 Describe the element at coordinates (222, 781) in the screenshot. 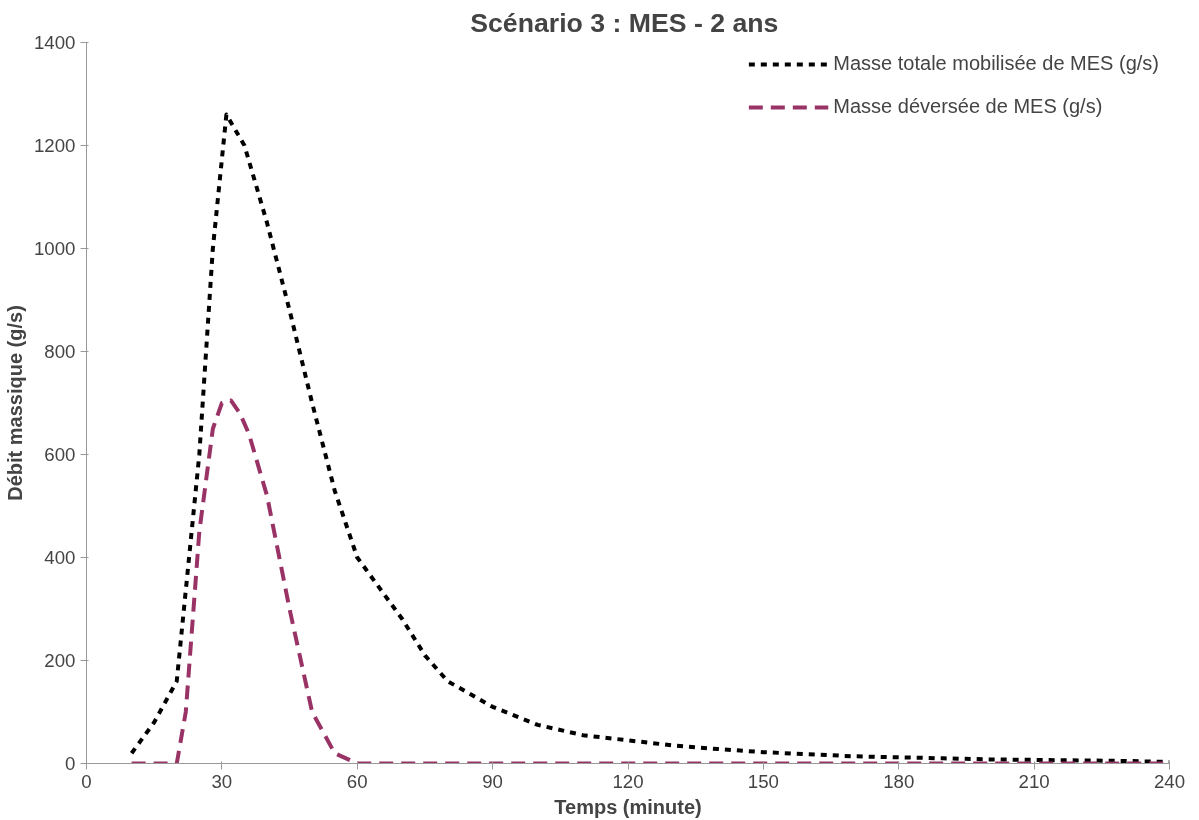

I see `x-tick-label: 30` at that location.